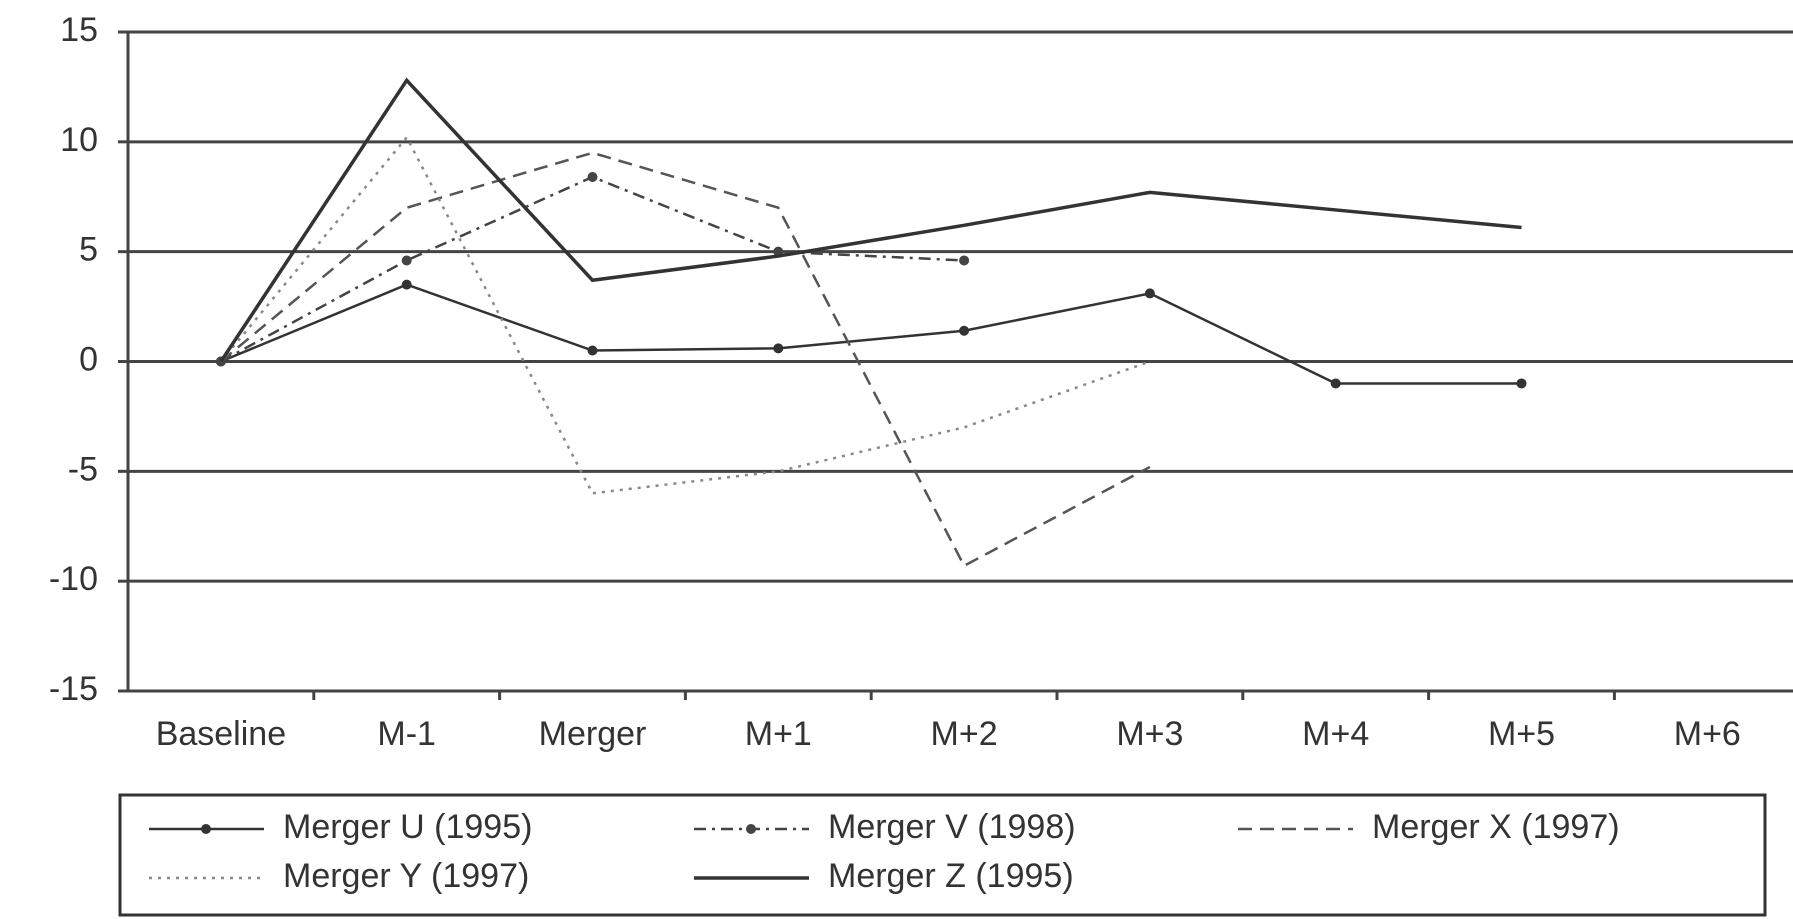 Image resolution: width=1793 pixels, height=919 pixels. Describe the element at coordinates (1335, 734) in the screenshot. I see `x-tick-label: M+4` at that location.